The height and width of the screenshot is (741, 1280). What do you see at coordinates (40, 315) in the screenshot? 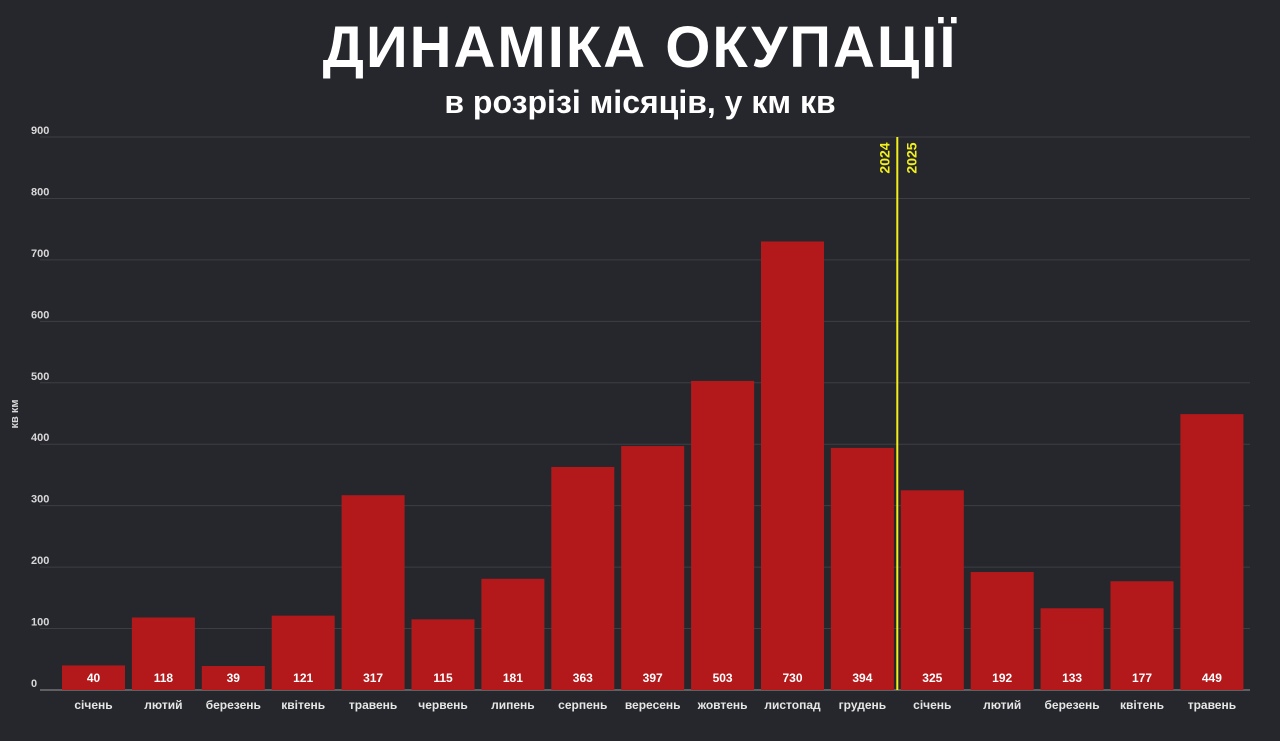
I see `y-tick-label: 600` at bounding box center [40, 315].